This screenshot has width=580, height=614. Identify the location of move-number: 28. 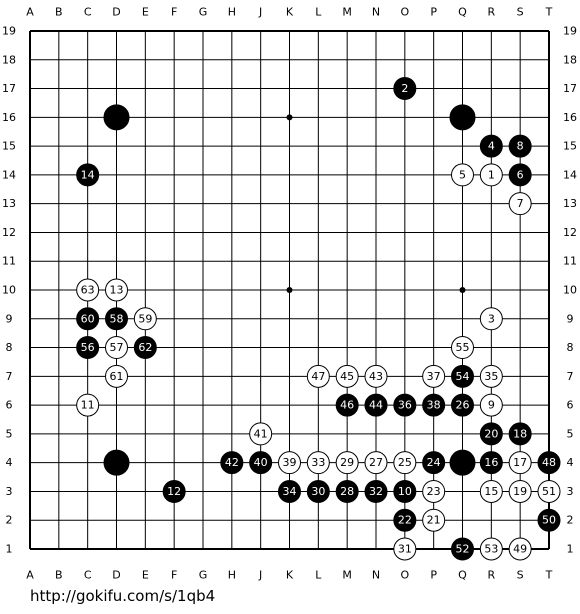
(347, 491).